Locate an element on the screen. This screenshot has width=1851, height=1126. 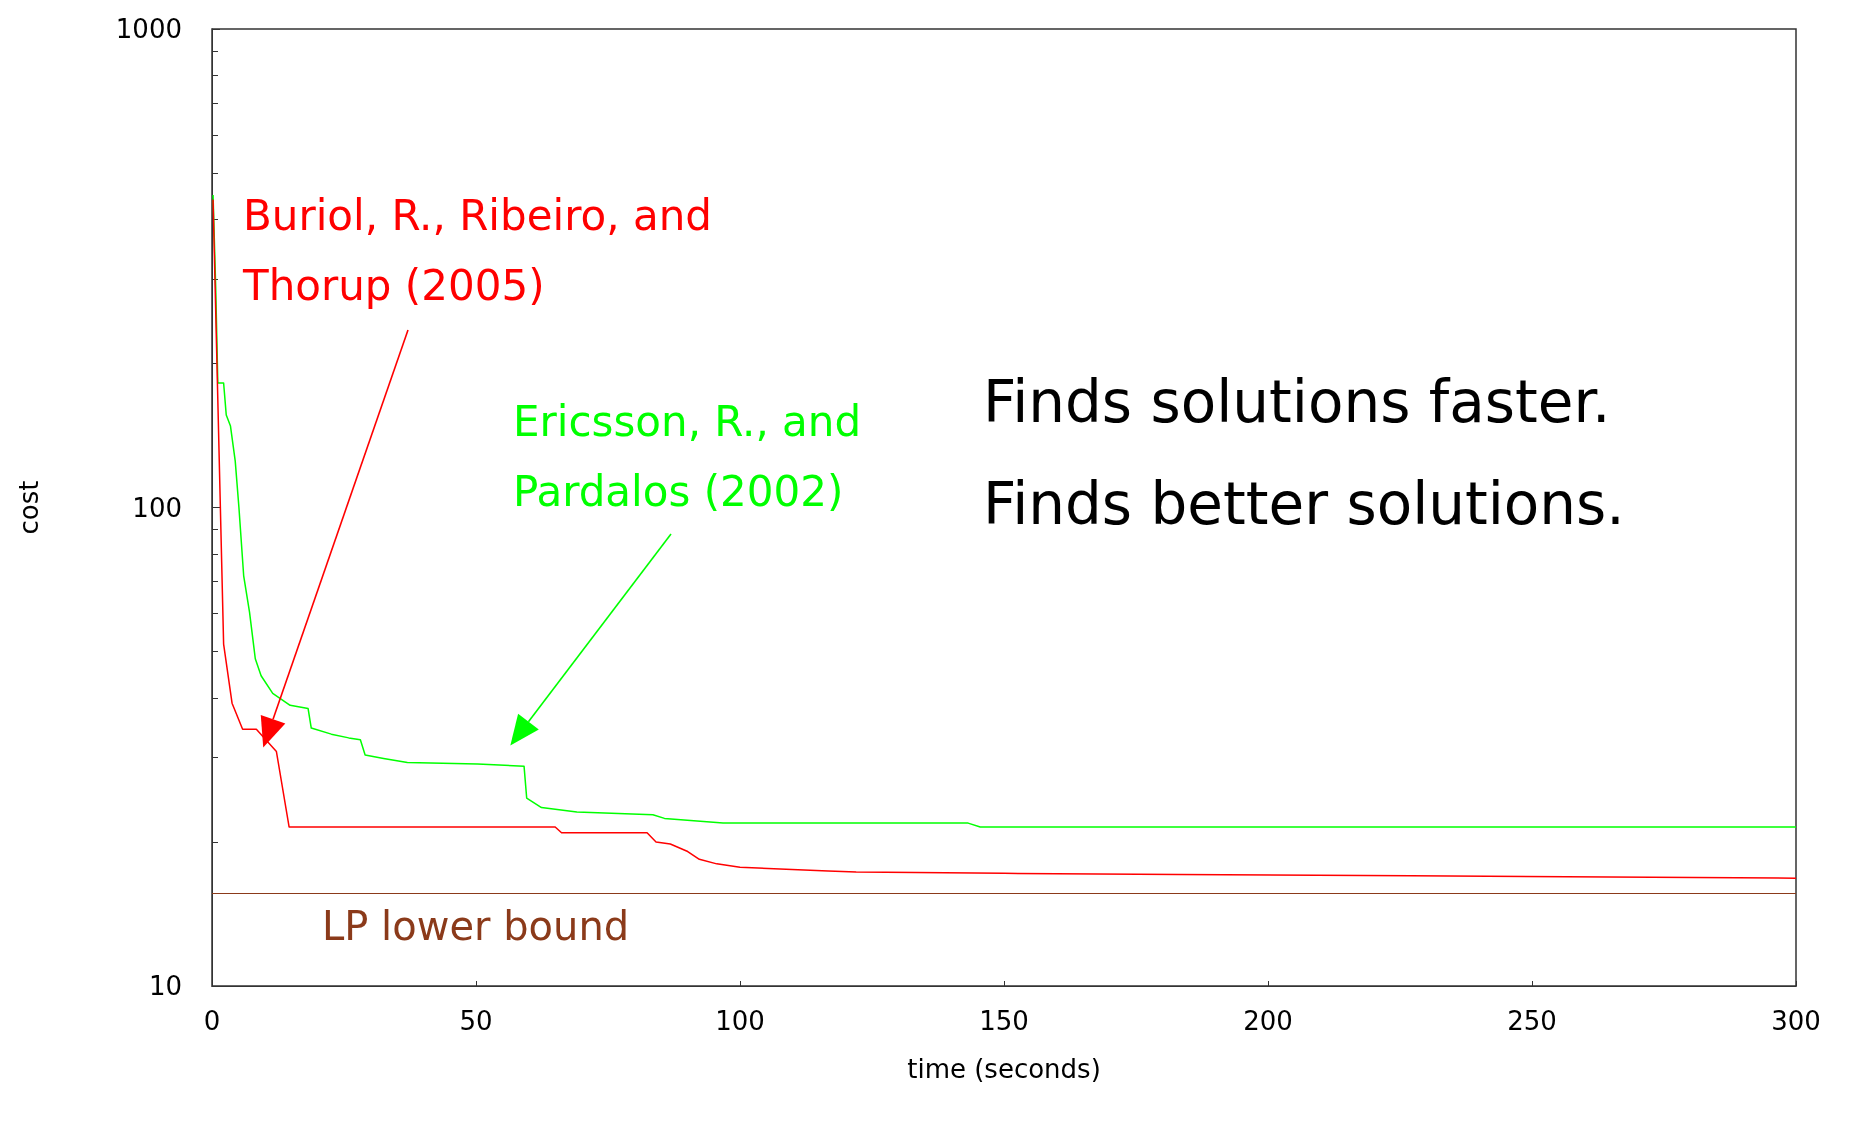
y-tick-label: 100 is located at coordinates (157, 507).